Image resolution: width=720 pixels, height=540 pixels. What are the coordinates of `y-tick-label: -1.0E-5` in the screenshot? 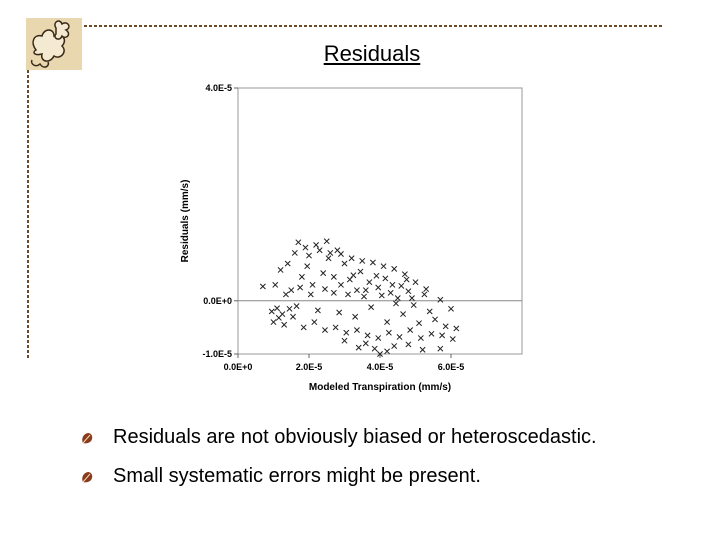 It's located at (217, 354).